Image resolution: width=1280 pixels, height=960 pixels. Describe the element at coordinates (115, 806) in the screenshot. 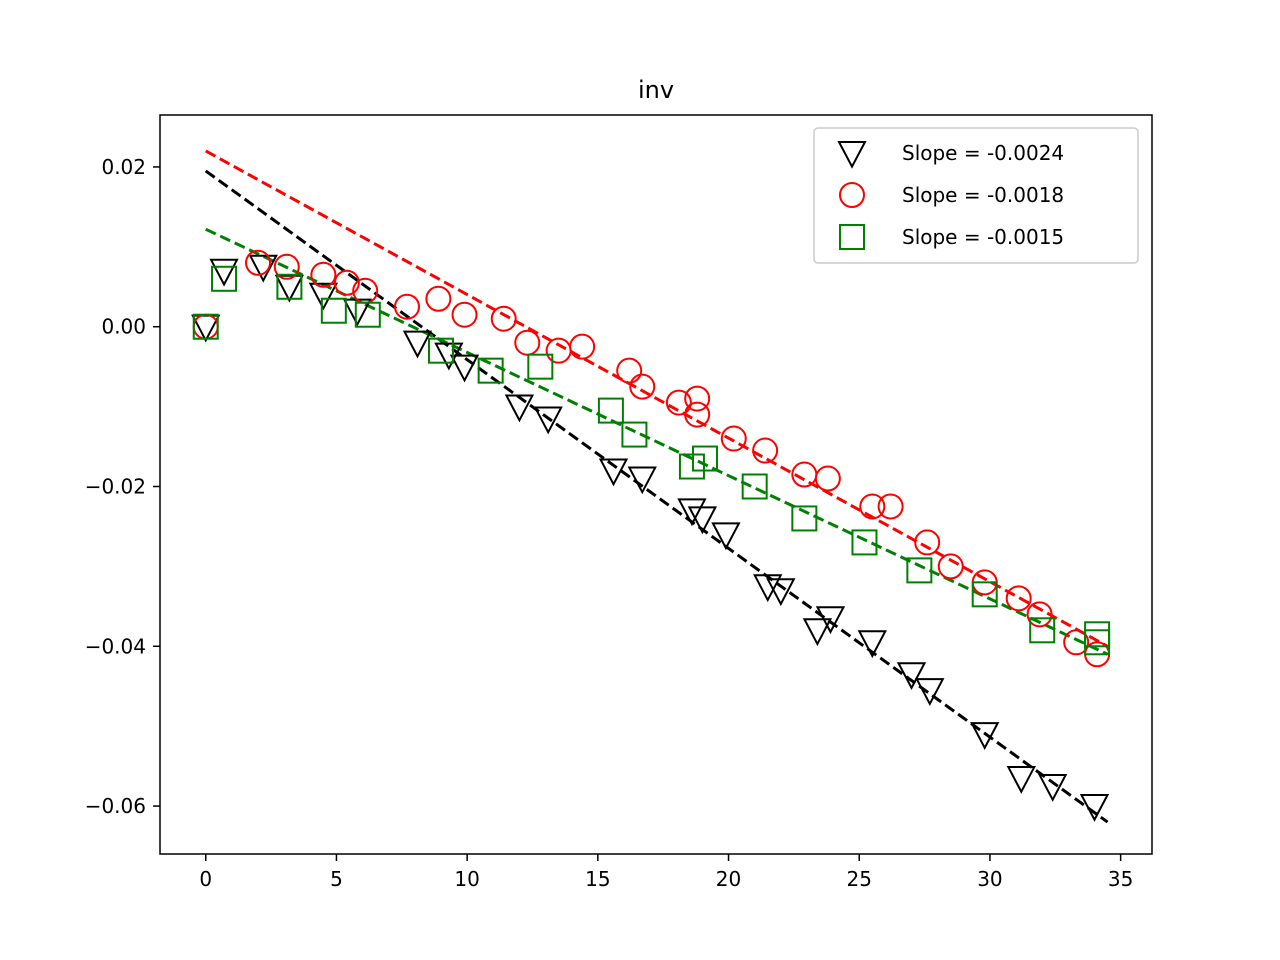

I see `y-tick-label-4: −0.06` at that location.